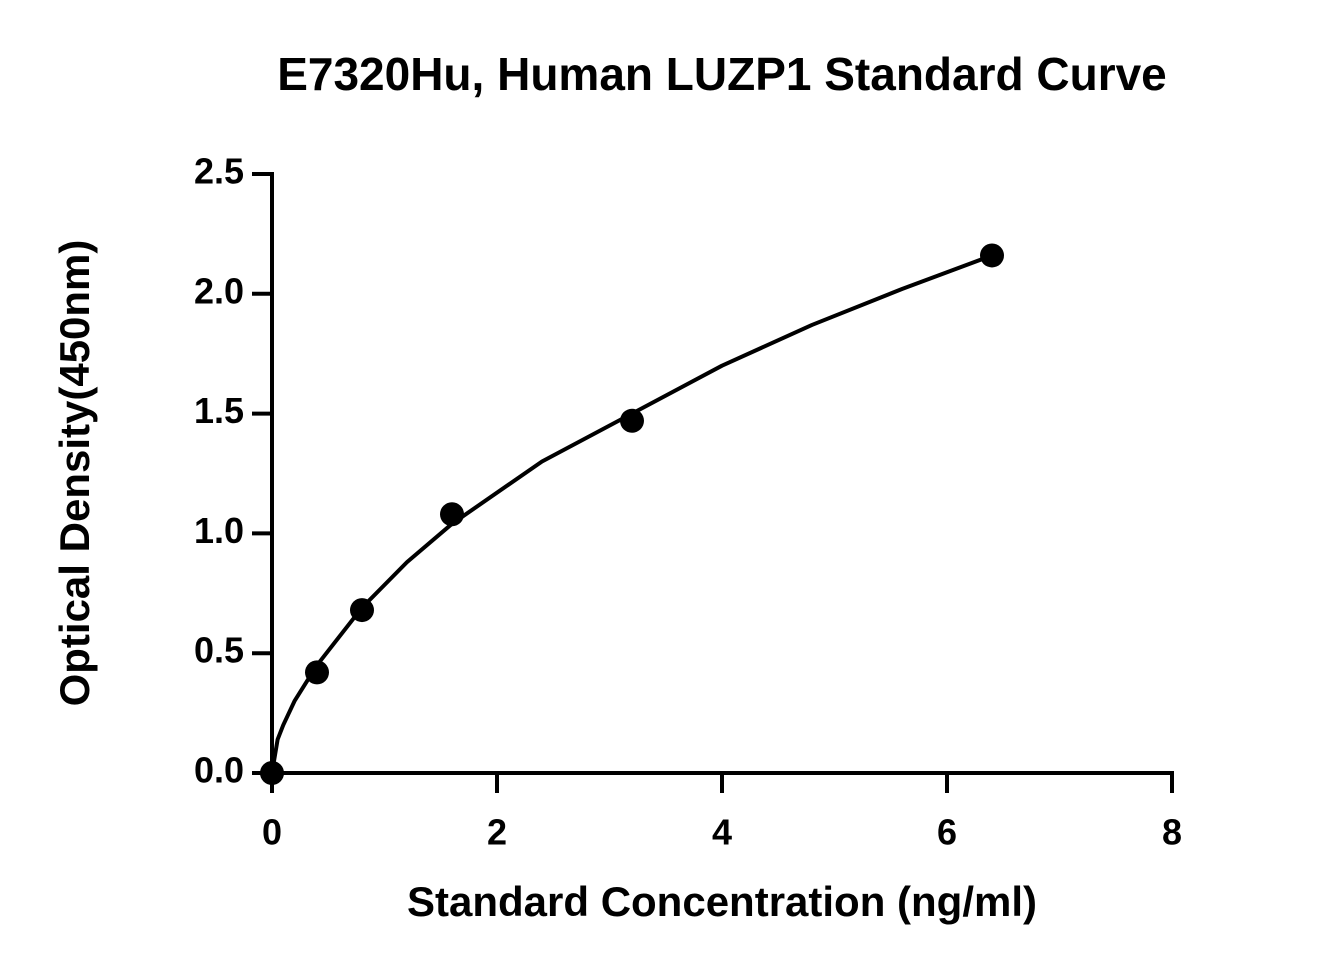 This screenshot has height=975, width=1326. I want to click on chart-title: E7320Hu, Human LUZP1 Standard Curve, so click(722, 74).